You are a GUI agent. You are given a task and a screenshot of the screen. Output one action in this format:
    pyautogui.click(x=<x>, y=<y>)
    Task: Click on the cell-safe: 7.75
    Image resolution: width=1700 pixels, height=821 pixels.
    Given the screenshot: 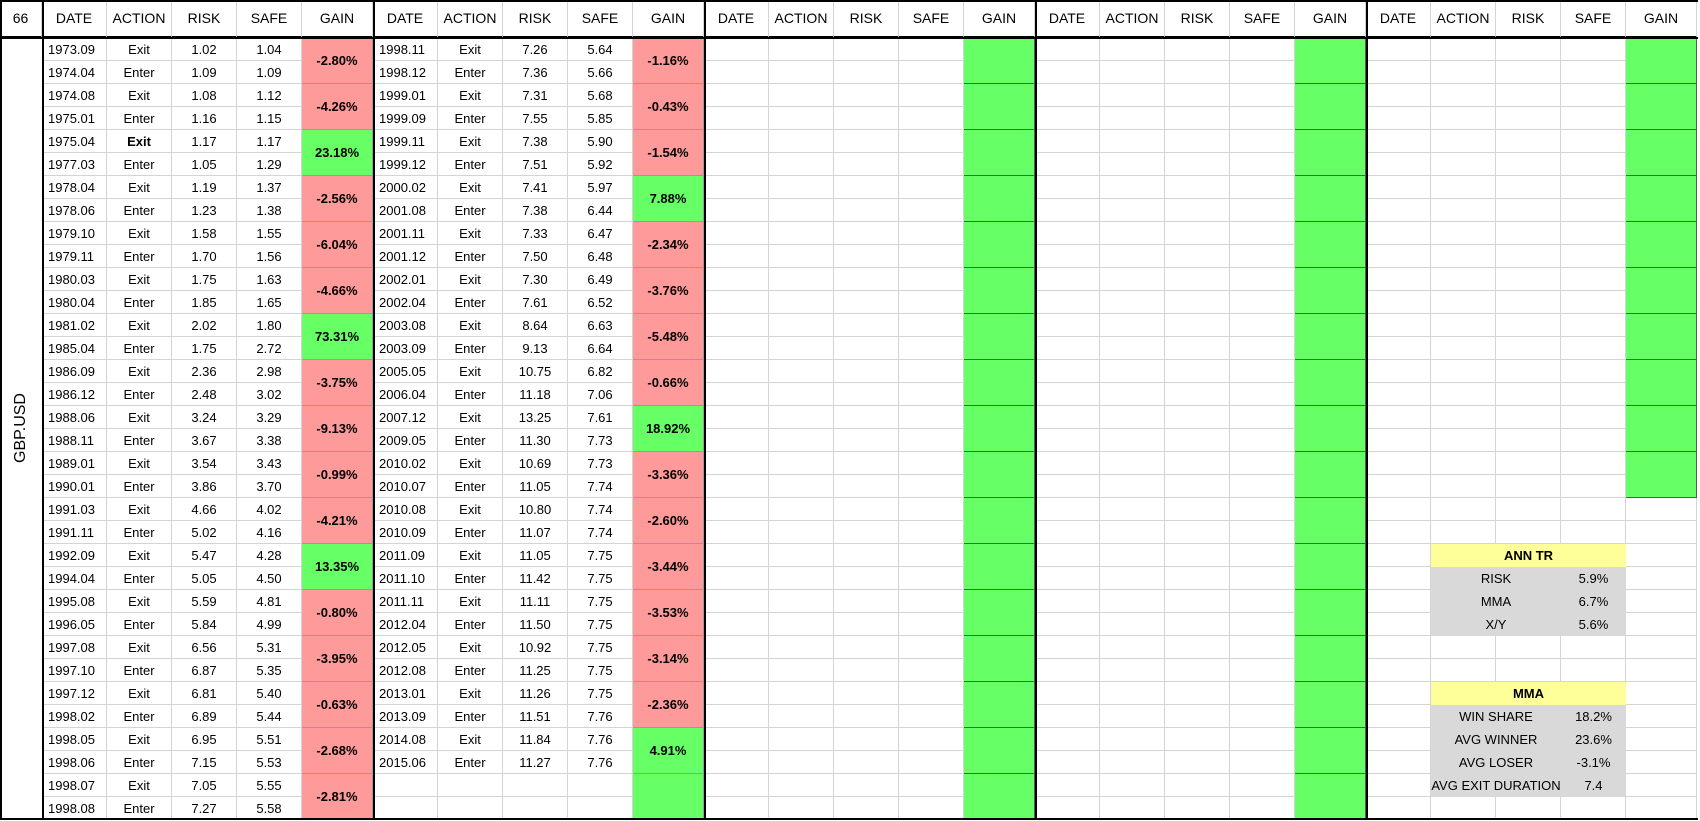 What is the action you would take?
    pyautogui.click(x=600, y=555)
    